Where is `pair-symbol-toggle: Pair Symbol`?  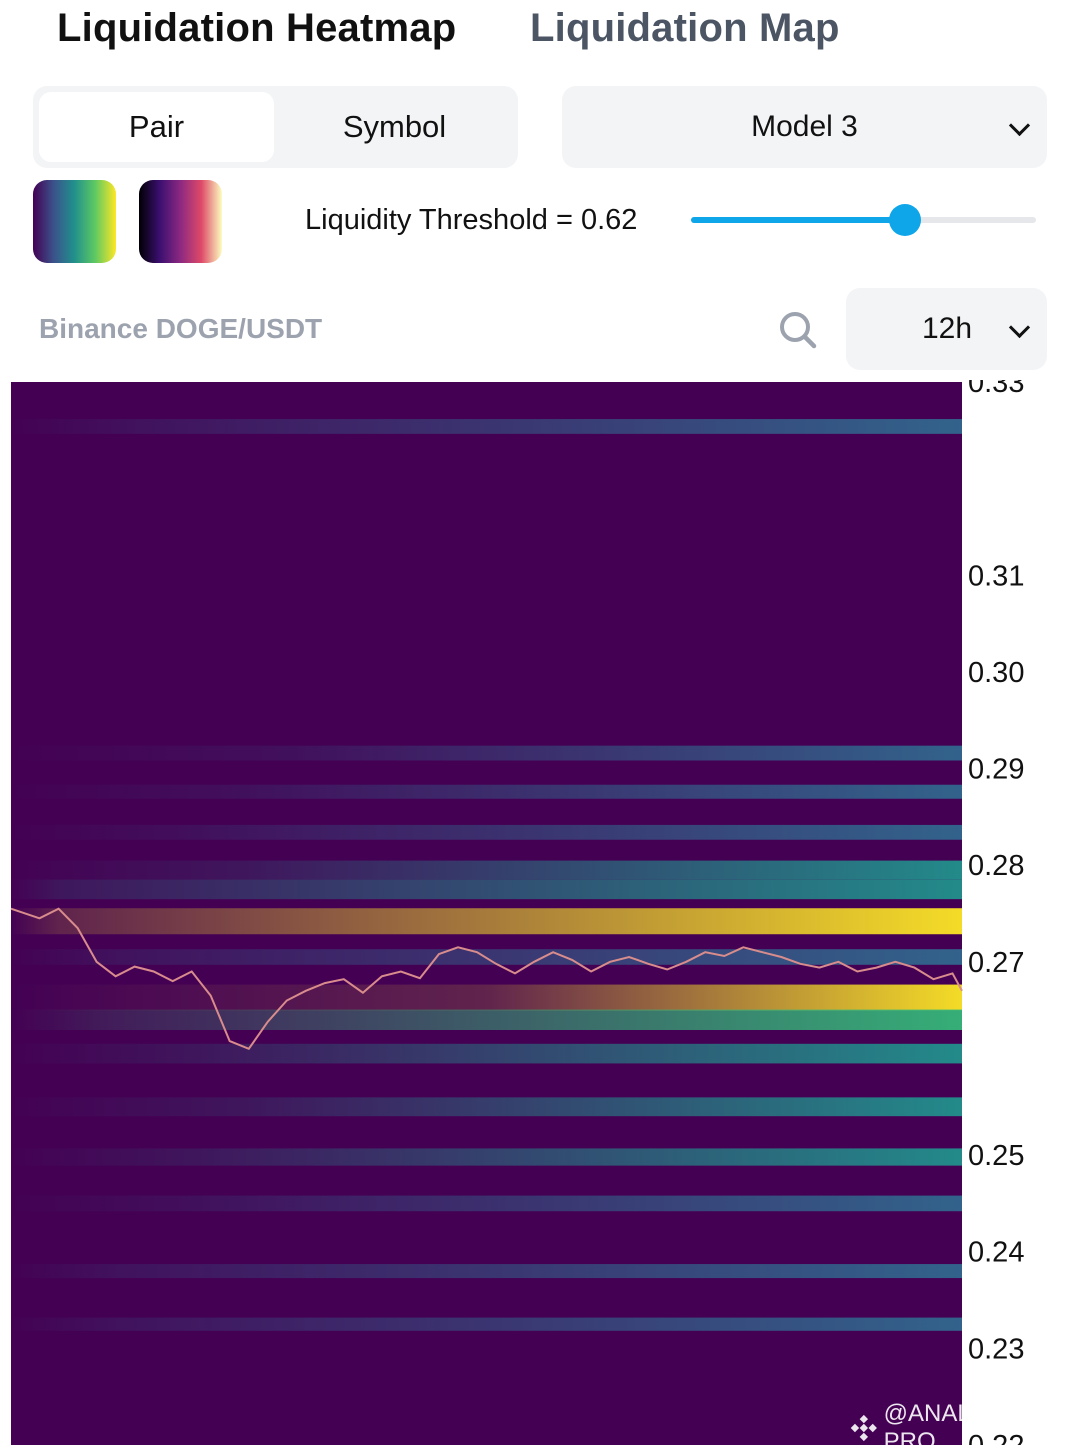
pair-symbol-toggle: Pair Symbol is located at coordinates (275, 127).